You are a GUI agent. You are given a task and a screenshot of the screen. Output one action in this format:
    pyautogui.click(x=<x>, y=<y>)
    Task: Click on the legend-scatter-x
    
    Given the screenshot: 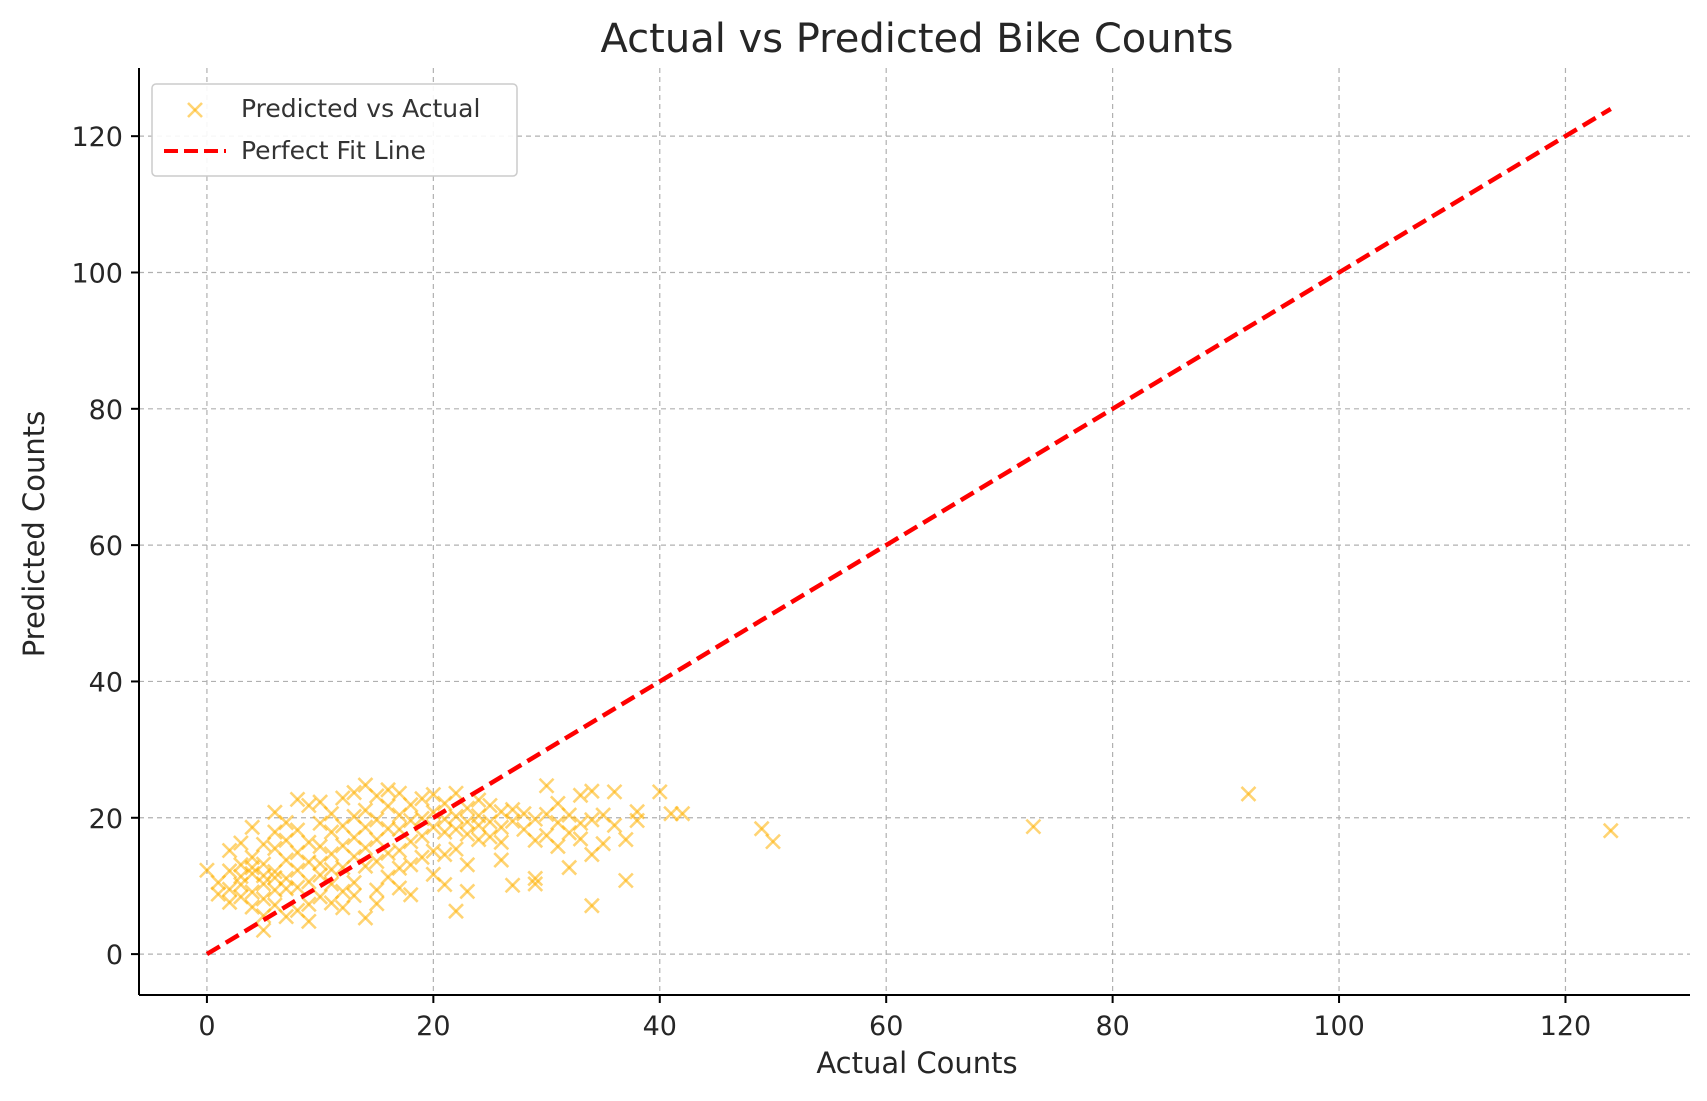 What is the action you would take?
    pyautogui.click(x=195, y=110)
    